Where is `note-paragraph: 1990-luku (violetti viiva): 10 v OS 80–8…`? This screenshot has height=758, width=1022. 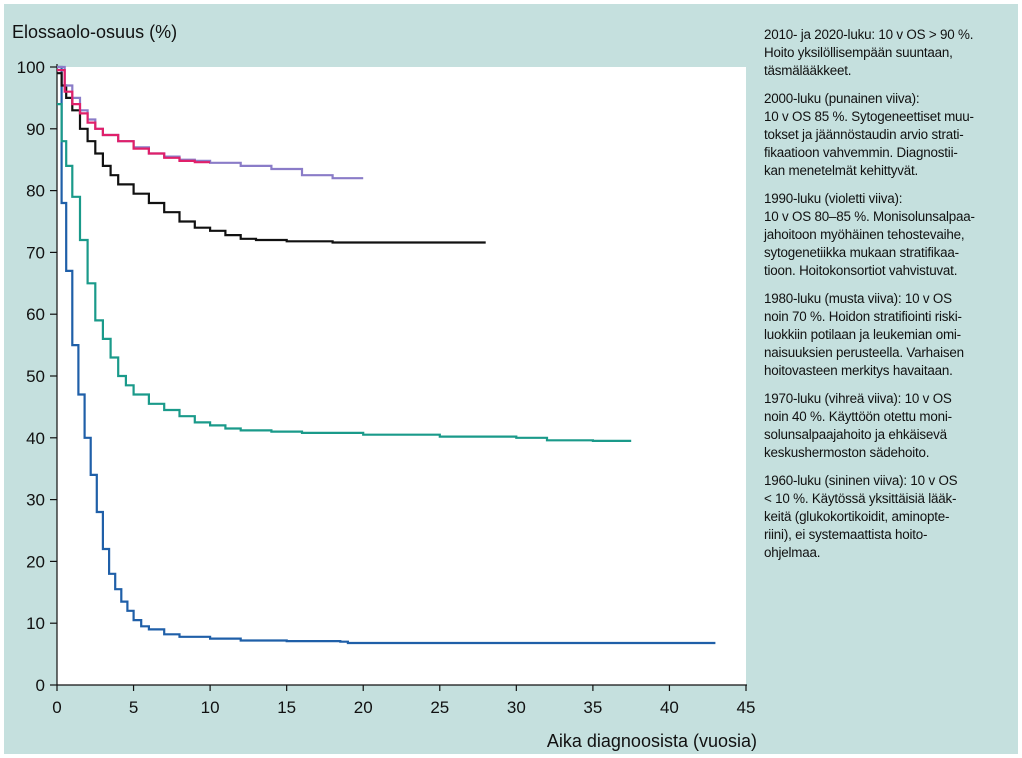
note-paragraph: 1990-luku (violetti viiva): 10 v OS 80–8… is located at coordinates (869, 234).